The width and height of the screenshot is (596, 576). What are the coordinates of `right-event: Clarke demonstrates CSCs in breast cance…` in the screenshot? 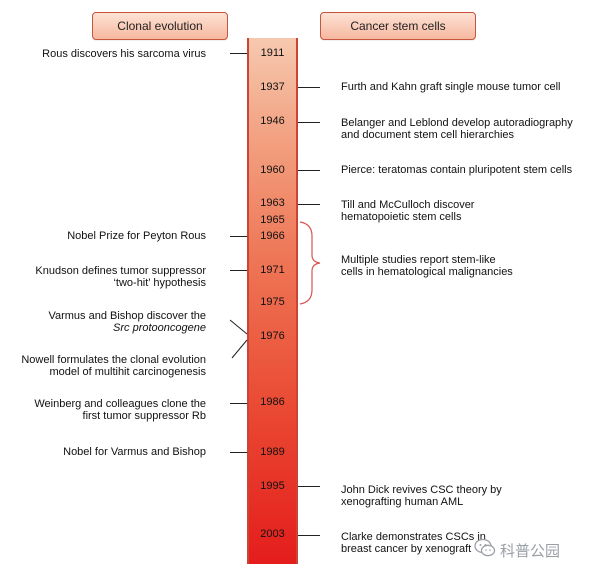 It's located at (413, 543).